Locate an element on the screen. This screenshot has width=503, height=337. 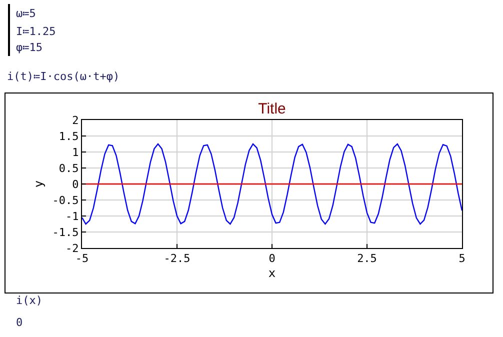
text: I≔1.25 is located at coordinates (36, 31).